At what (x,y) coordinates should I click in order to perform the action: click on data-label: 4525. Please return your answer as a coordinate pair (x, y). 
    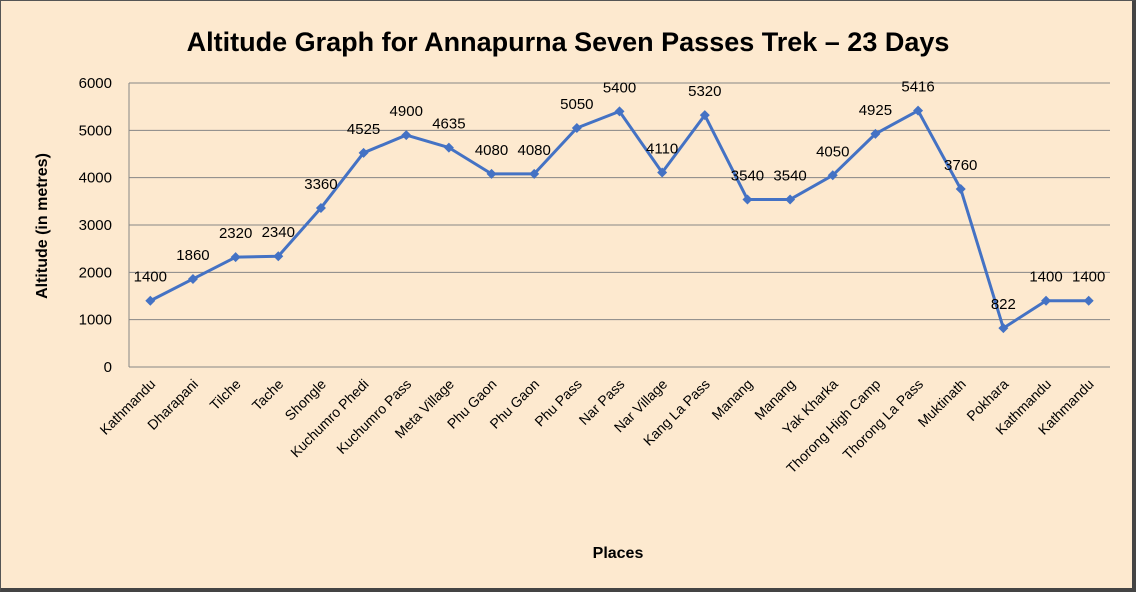
    Looking at the image, I should click on (363, 129).